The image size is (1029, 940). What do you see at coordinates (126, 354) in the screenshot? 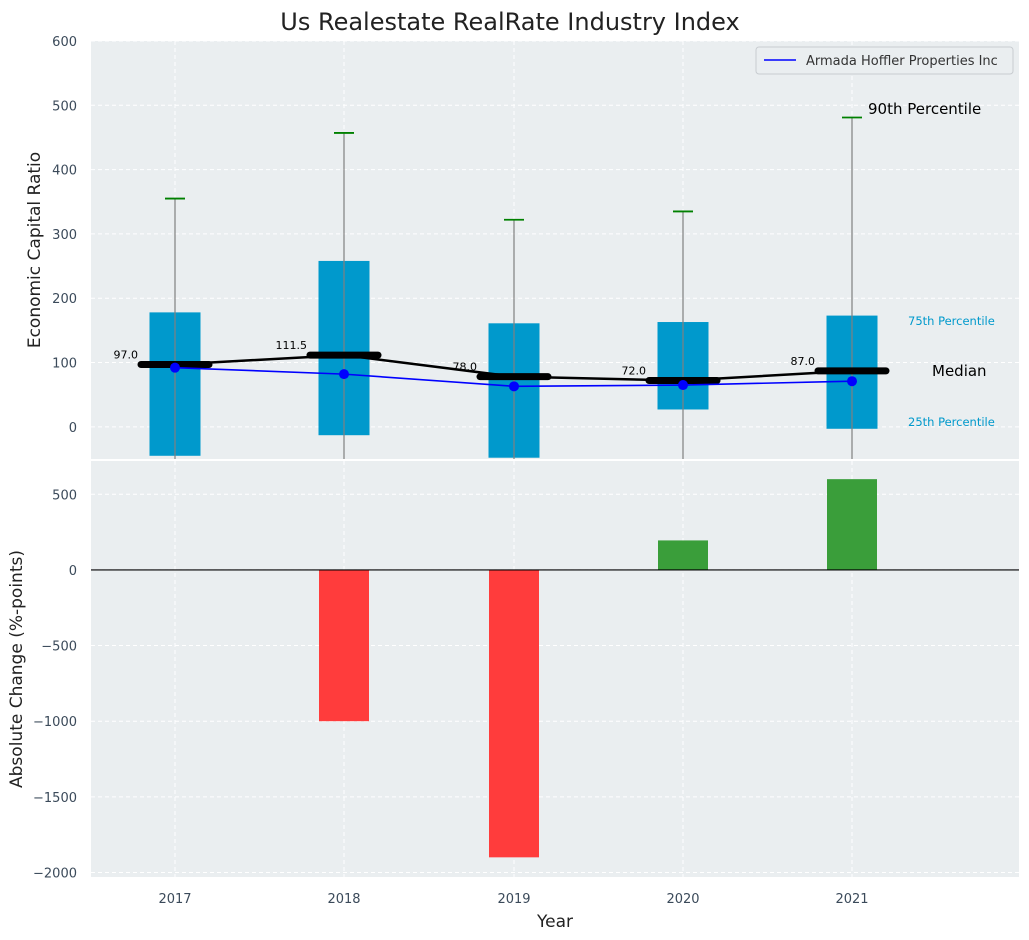
I see `median-label-2017: 97.0` at bounding box center [126, 354].